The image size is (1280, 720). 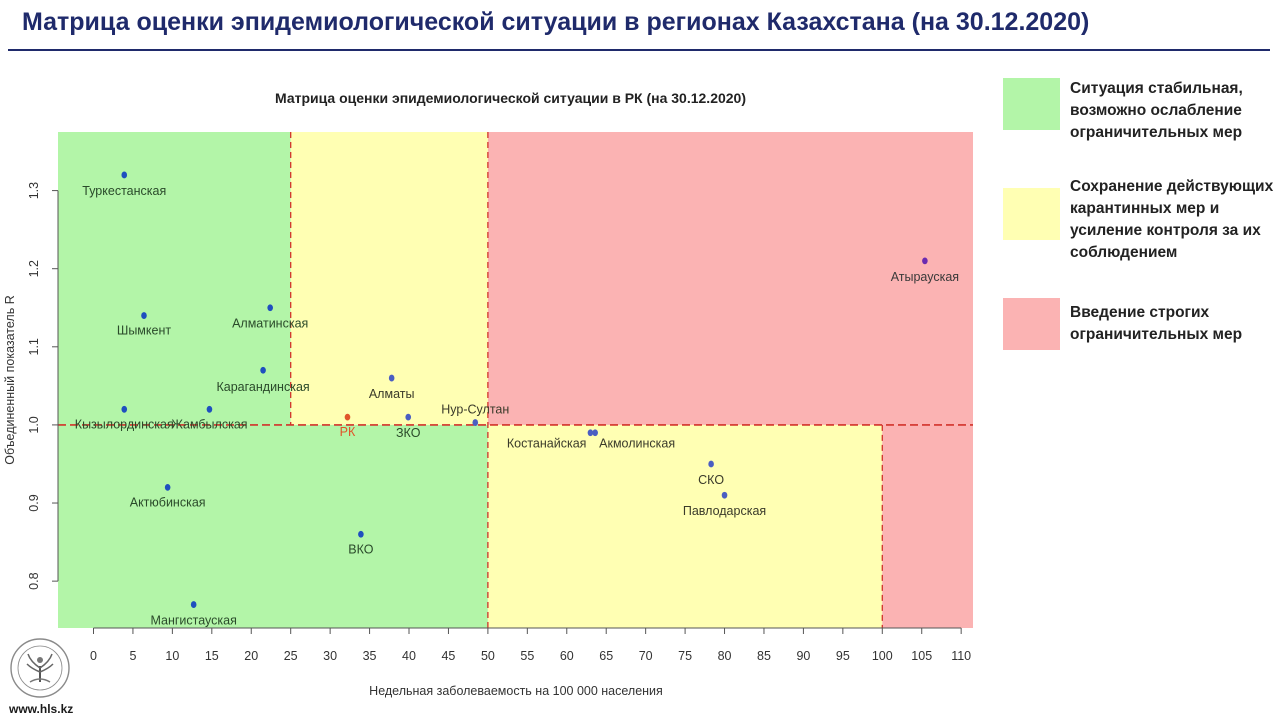 I want to click on organization-logo, so click(x=40, y=668).